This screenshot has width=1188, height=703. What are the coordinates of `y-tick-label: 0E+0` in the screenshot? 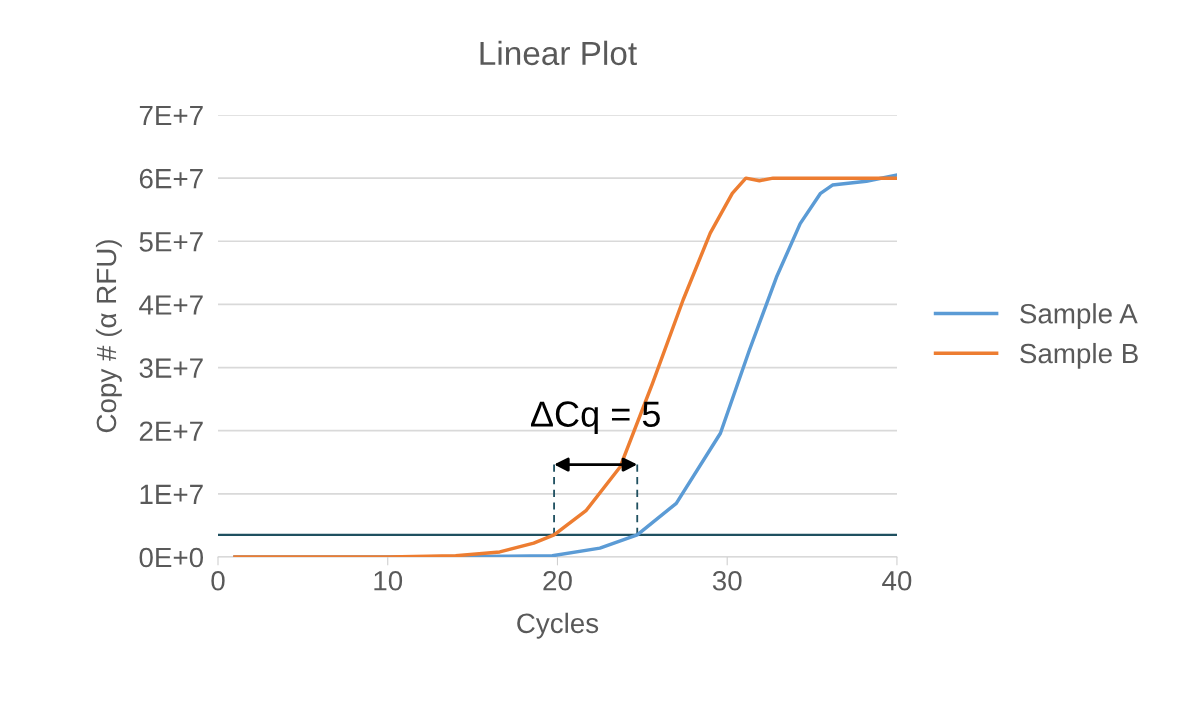 It's located at (171, 557).